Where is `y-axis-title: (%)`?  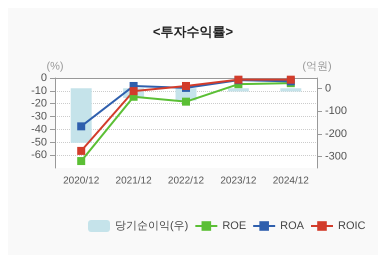
y-axis-title: (%) is located at coordinates (55, 66).